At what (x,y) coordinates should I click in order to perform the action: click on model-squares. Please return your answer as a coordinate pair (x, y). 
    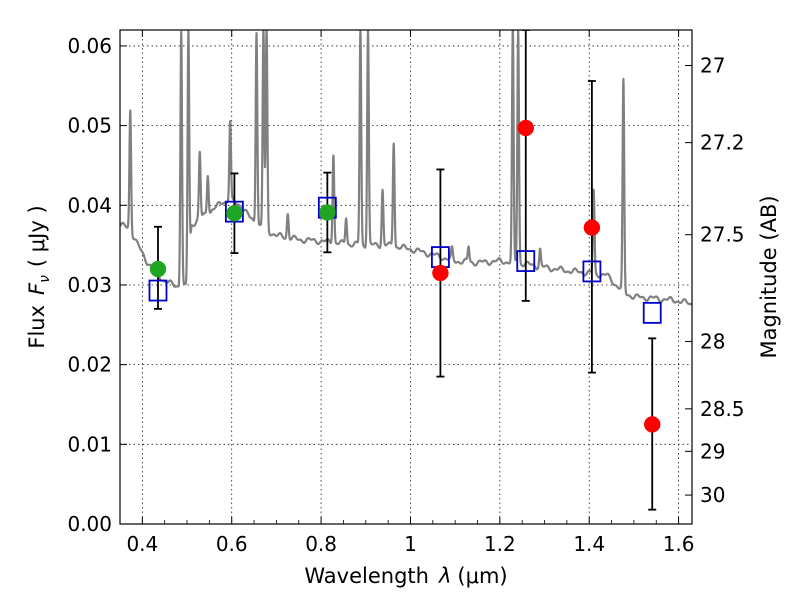
    Looking at the image, I should click on (405, 260).